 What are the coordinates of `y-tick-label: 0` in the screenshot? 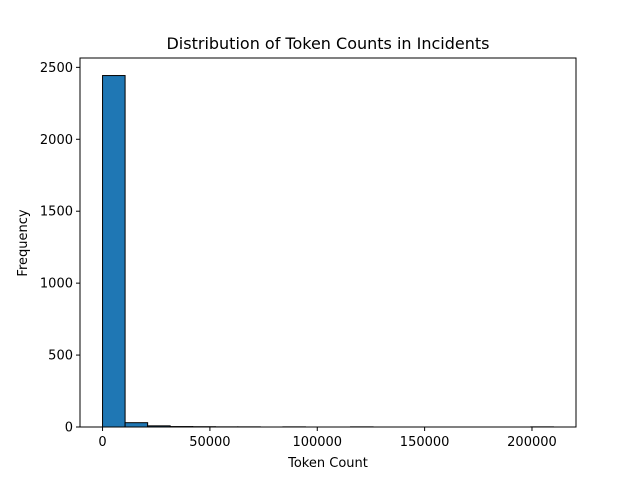 It's located at (69, 428).